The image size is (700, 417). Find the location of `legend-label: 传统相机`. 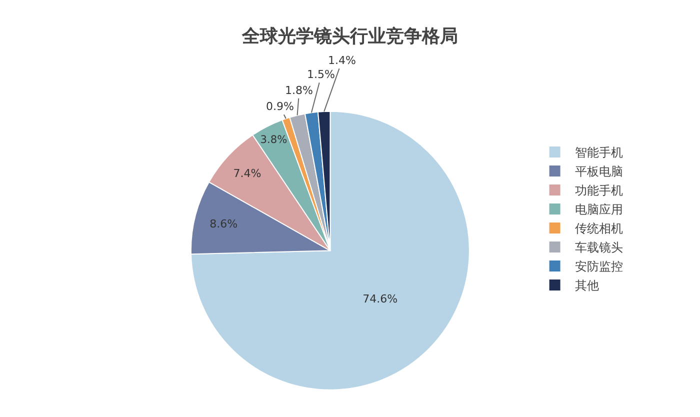

legend-label: 传统相机 is located at coordinates (598, 229).